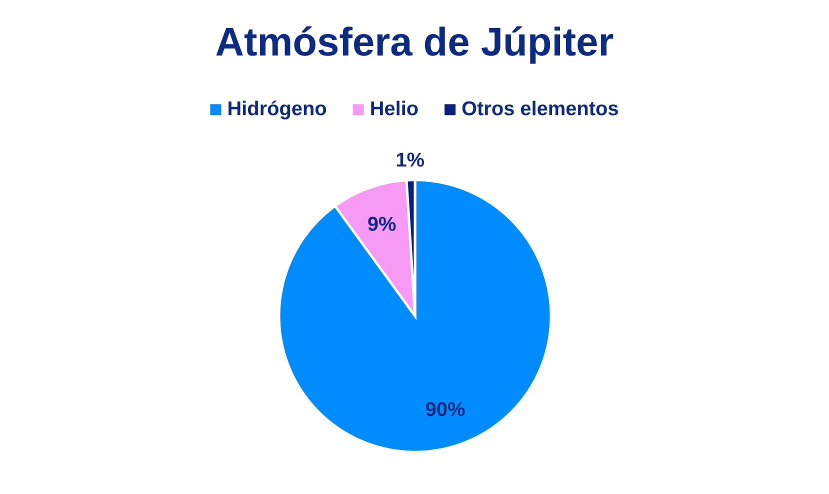  Describe the element at coordinates (540, 108) in the screenshot. I see `legend-label: Otros elementos` at that location.